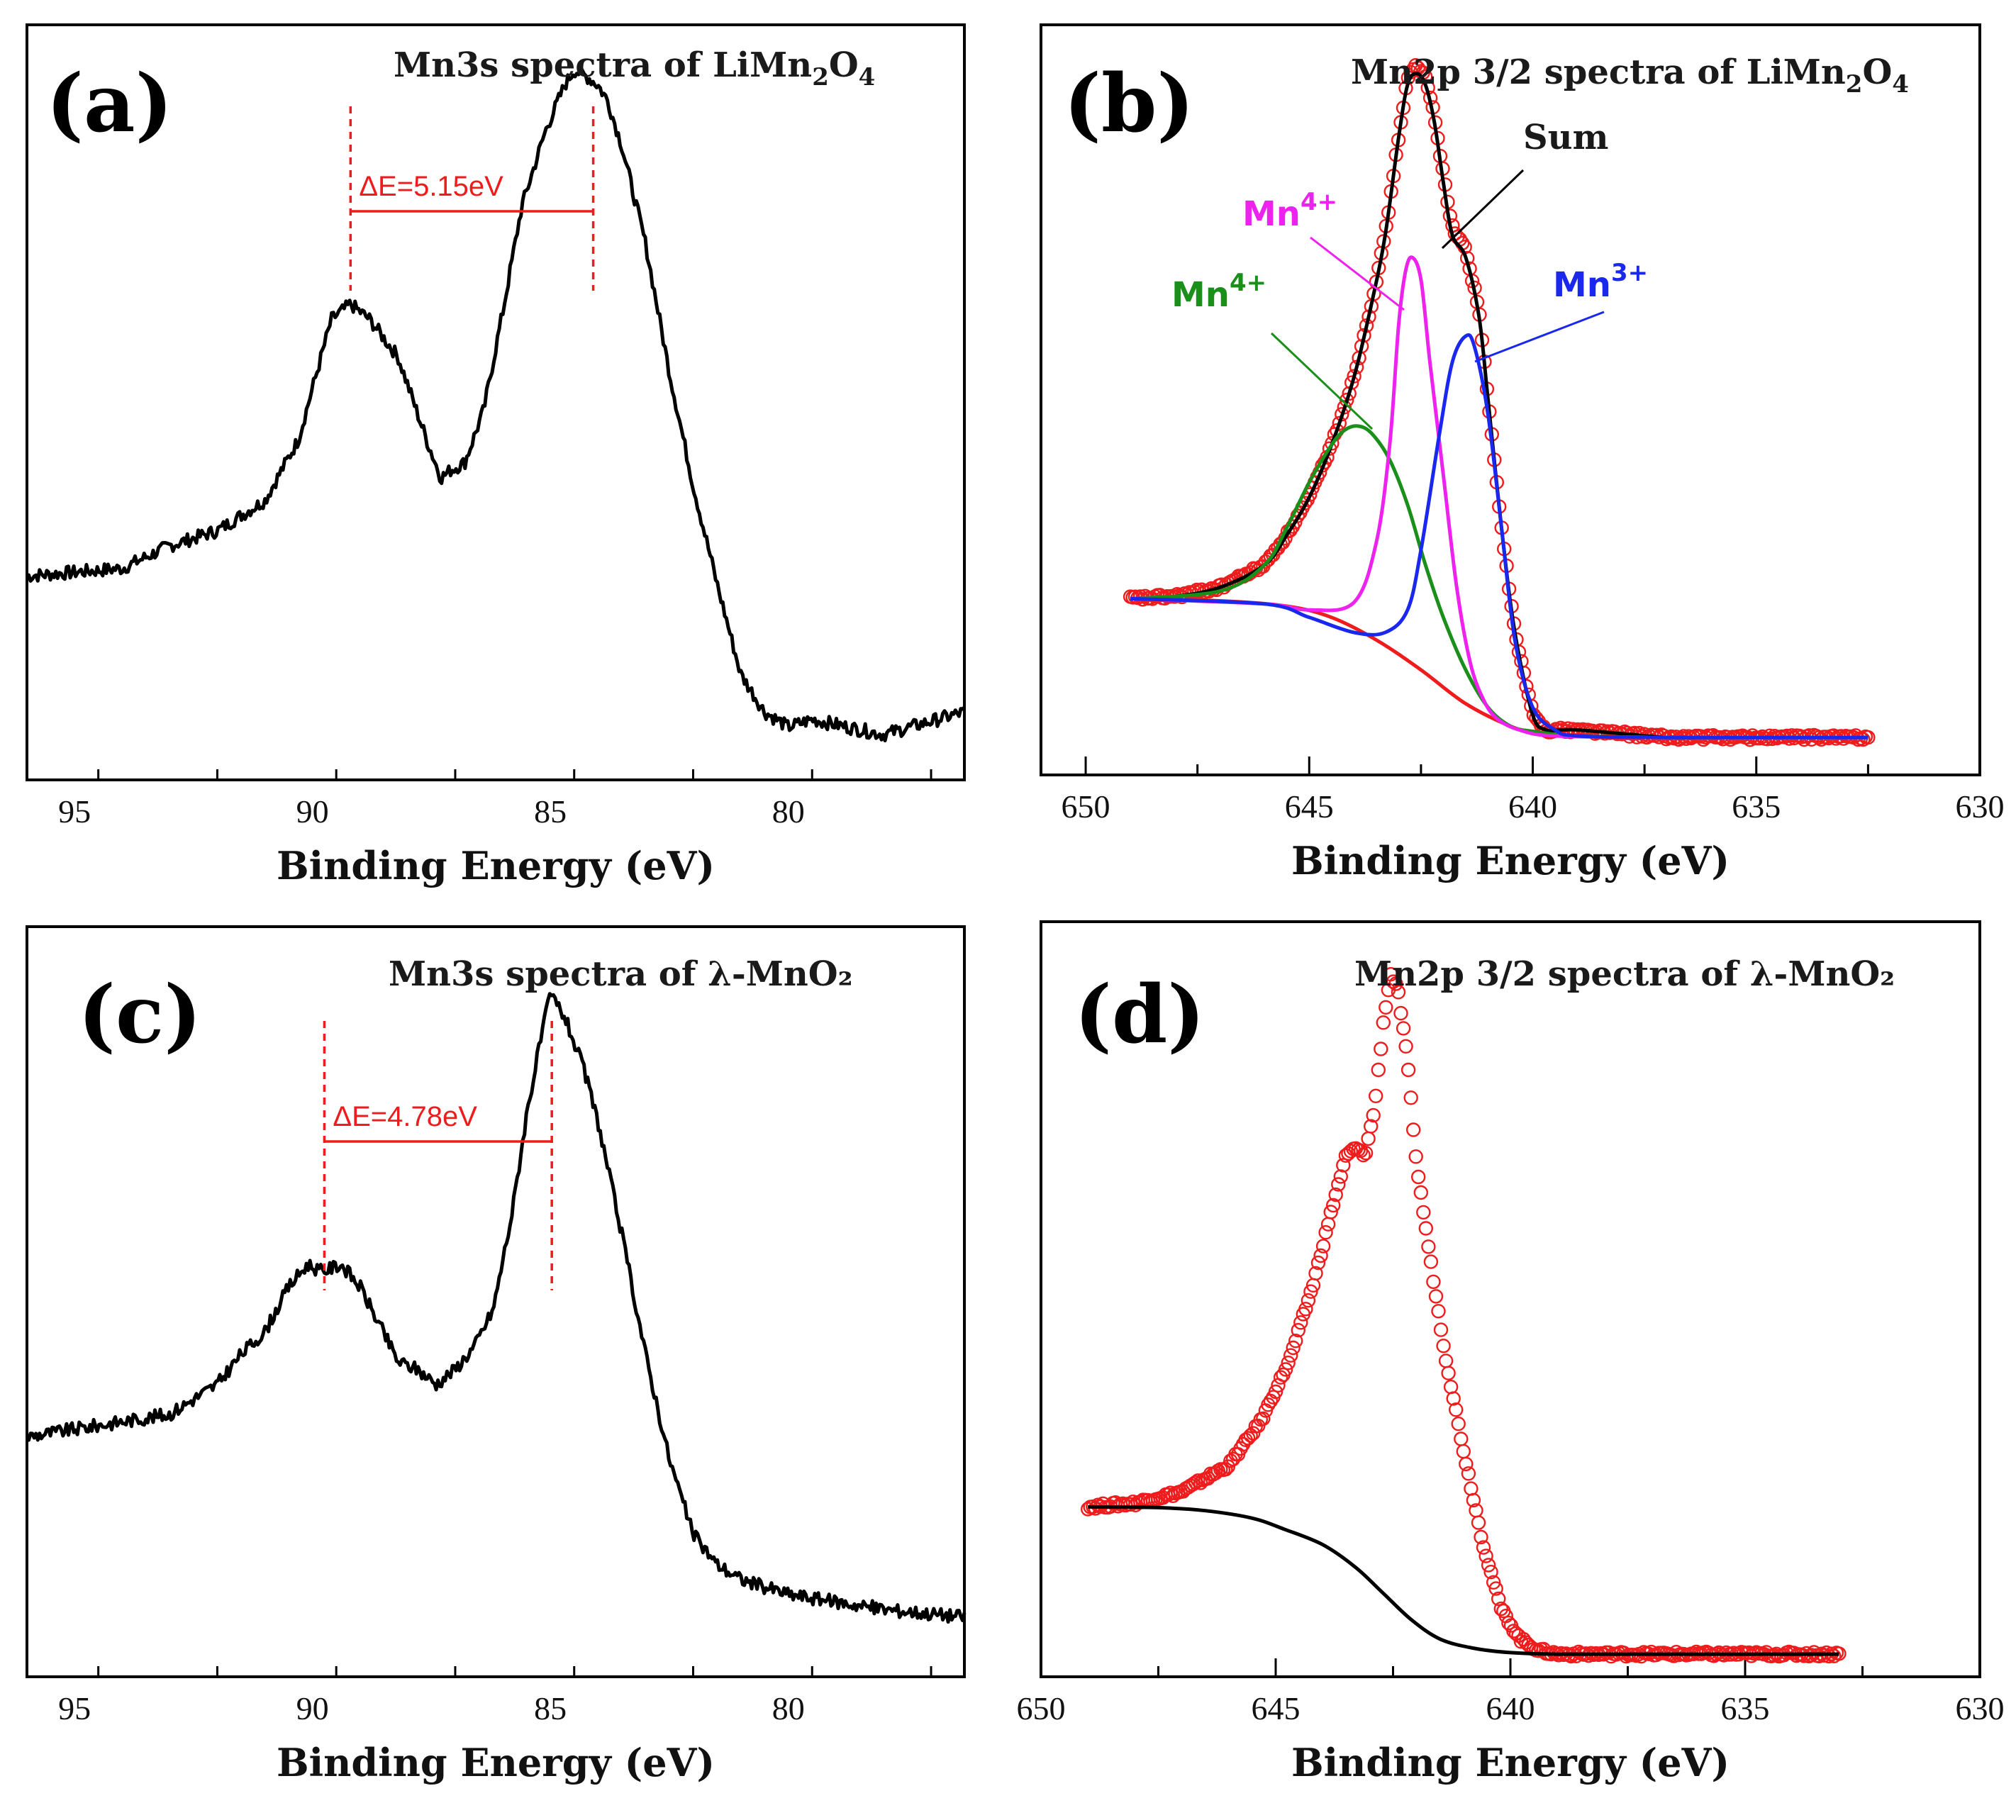  I want to click on x-tick-label-d: 635, so click(1746, 1708).